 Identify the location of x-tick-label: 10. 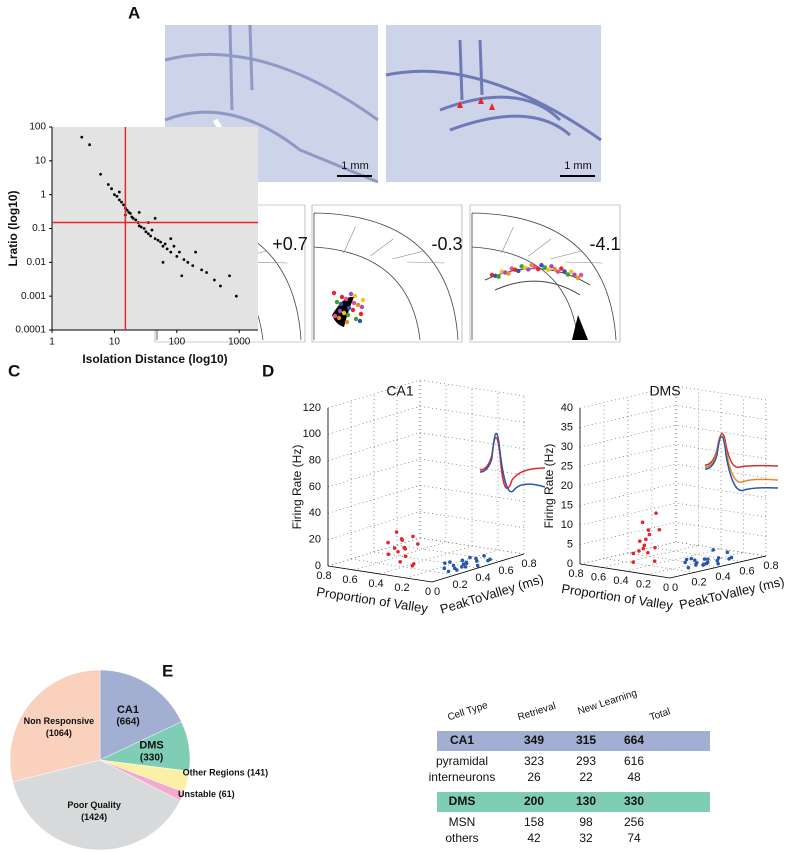
(115, 342).